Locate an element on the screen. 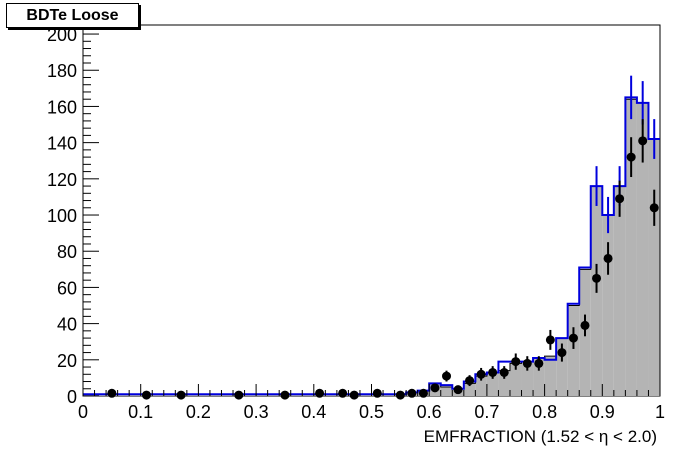 This screenshot has height=472, width=696. x-tick-label: 1 is located at coordinates (660, 412).